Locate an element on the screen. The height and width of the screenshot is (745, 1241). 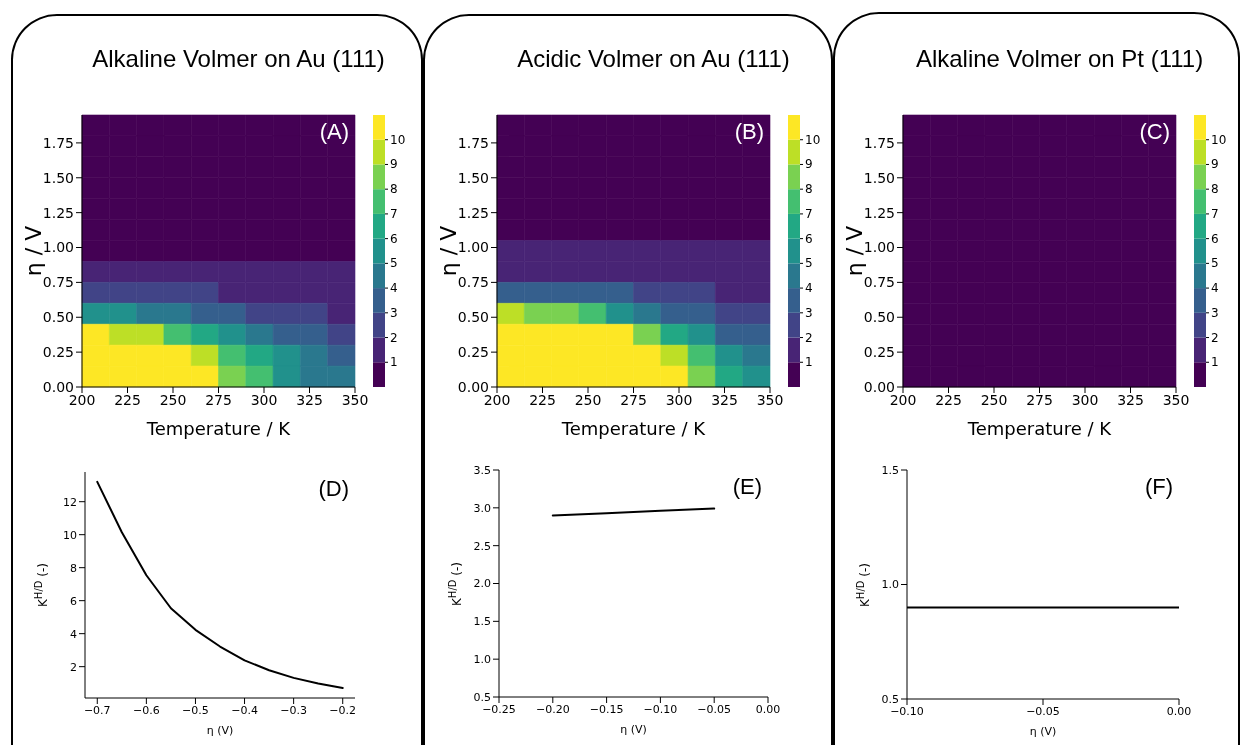
x-tick-label: −0.7 is located at coordinates (97, 710).